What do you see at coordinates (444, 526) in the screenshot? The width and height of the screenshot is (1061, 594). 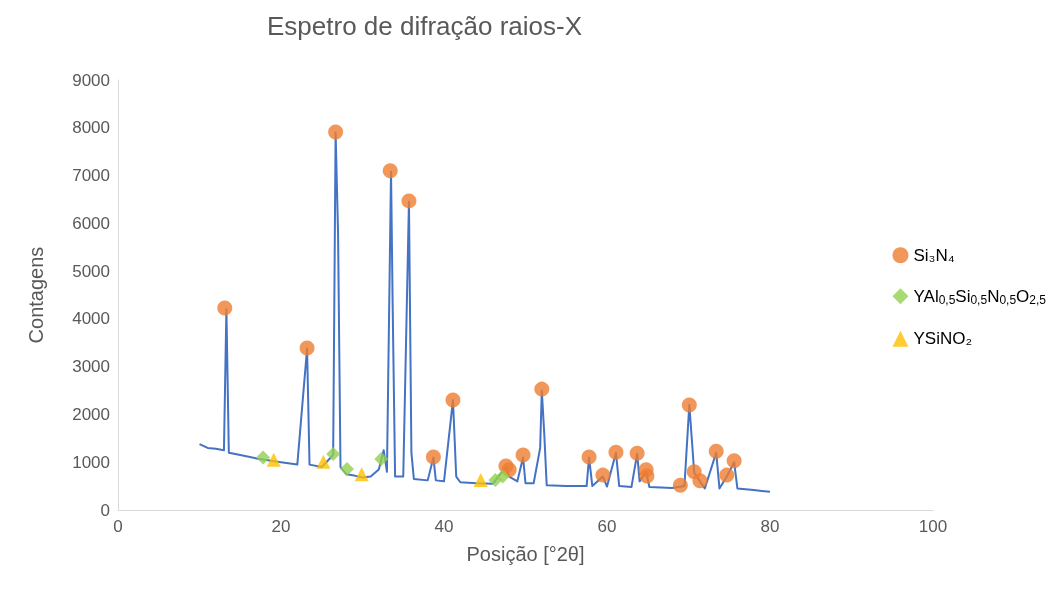 I see `x-tick-label: 40` at bounding box center [444, 526].